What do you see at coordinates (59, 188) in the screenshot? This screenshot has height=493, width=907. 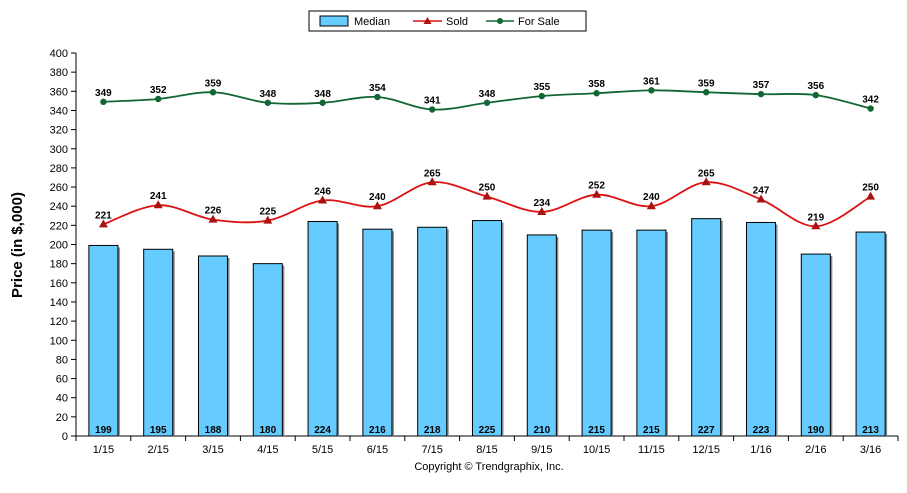 I see `y-tick-label: 260` at bounding box center [59, 188].